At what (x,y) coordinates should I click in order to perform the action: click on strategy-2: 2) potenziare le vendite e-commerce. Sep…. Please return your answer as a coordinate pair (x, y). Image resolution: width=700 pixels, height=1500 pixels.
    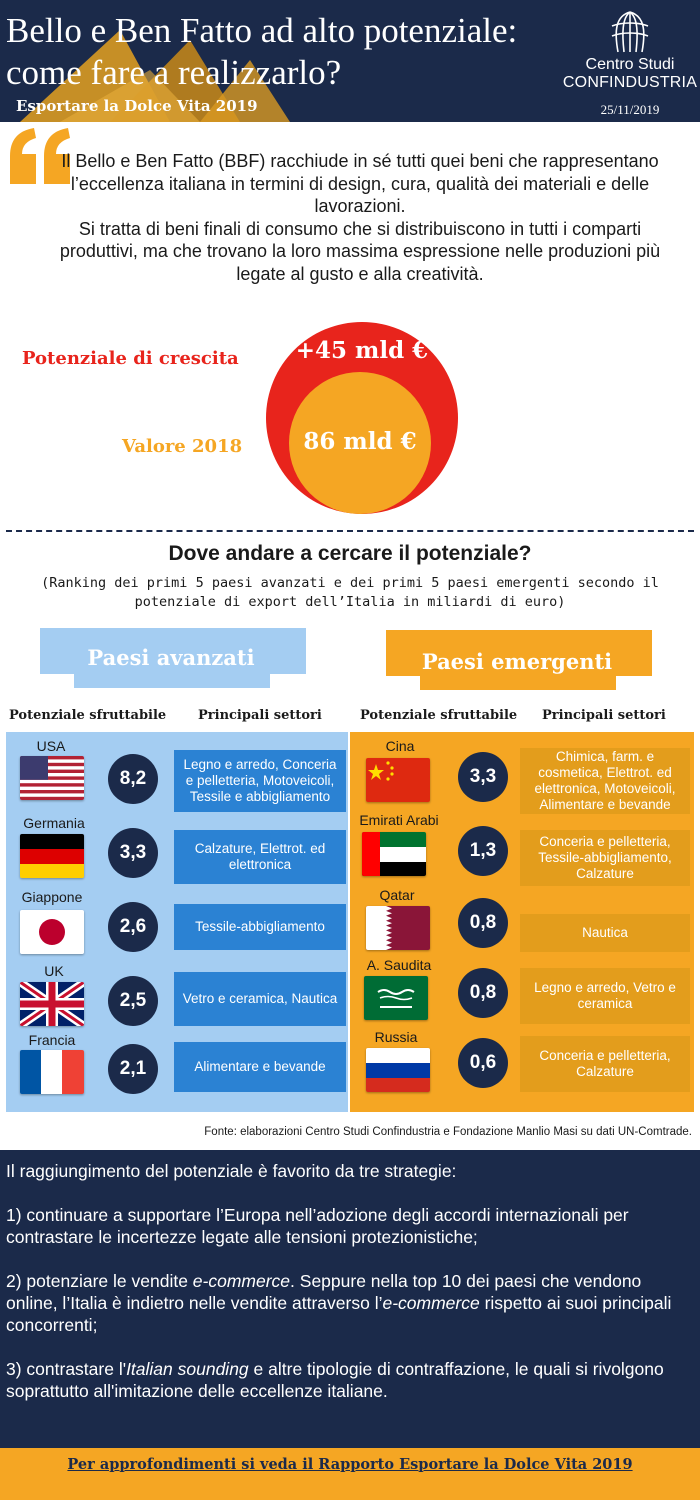
    Looking at the image, I should click on (351, 1303).